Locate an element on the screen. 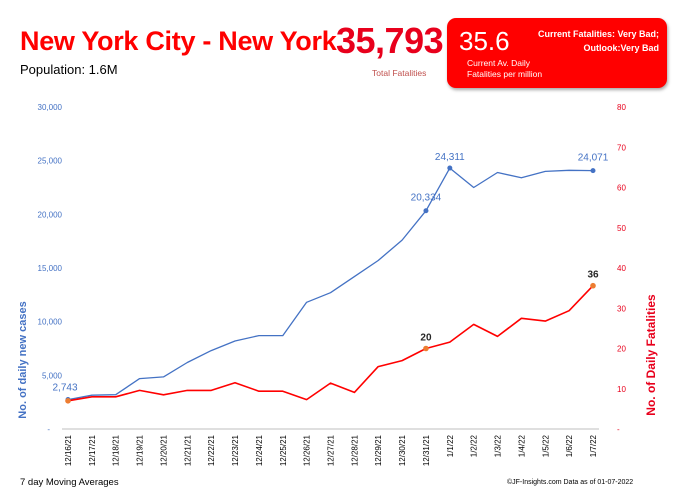 This screenshot has height=496, width=684. data-label: 24,311 is located at coordinates (450, 157).